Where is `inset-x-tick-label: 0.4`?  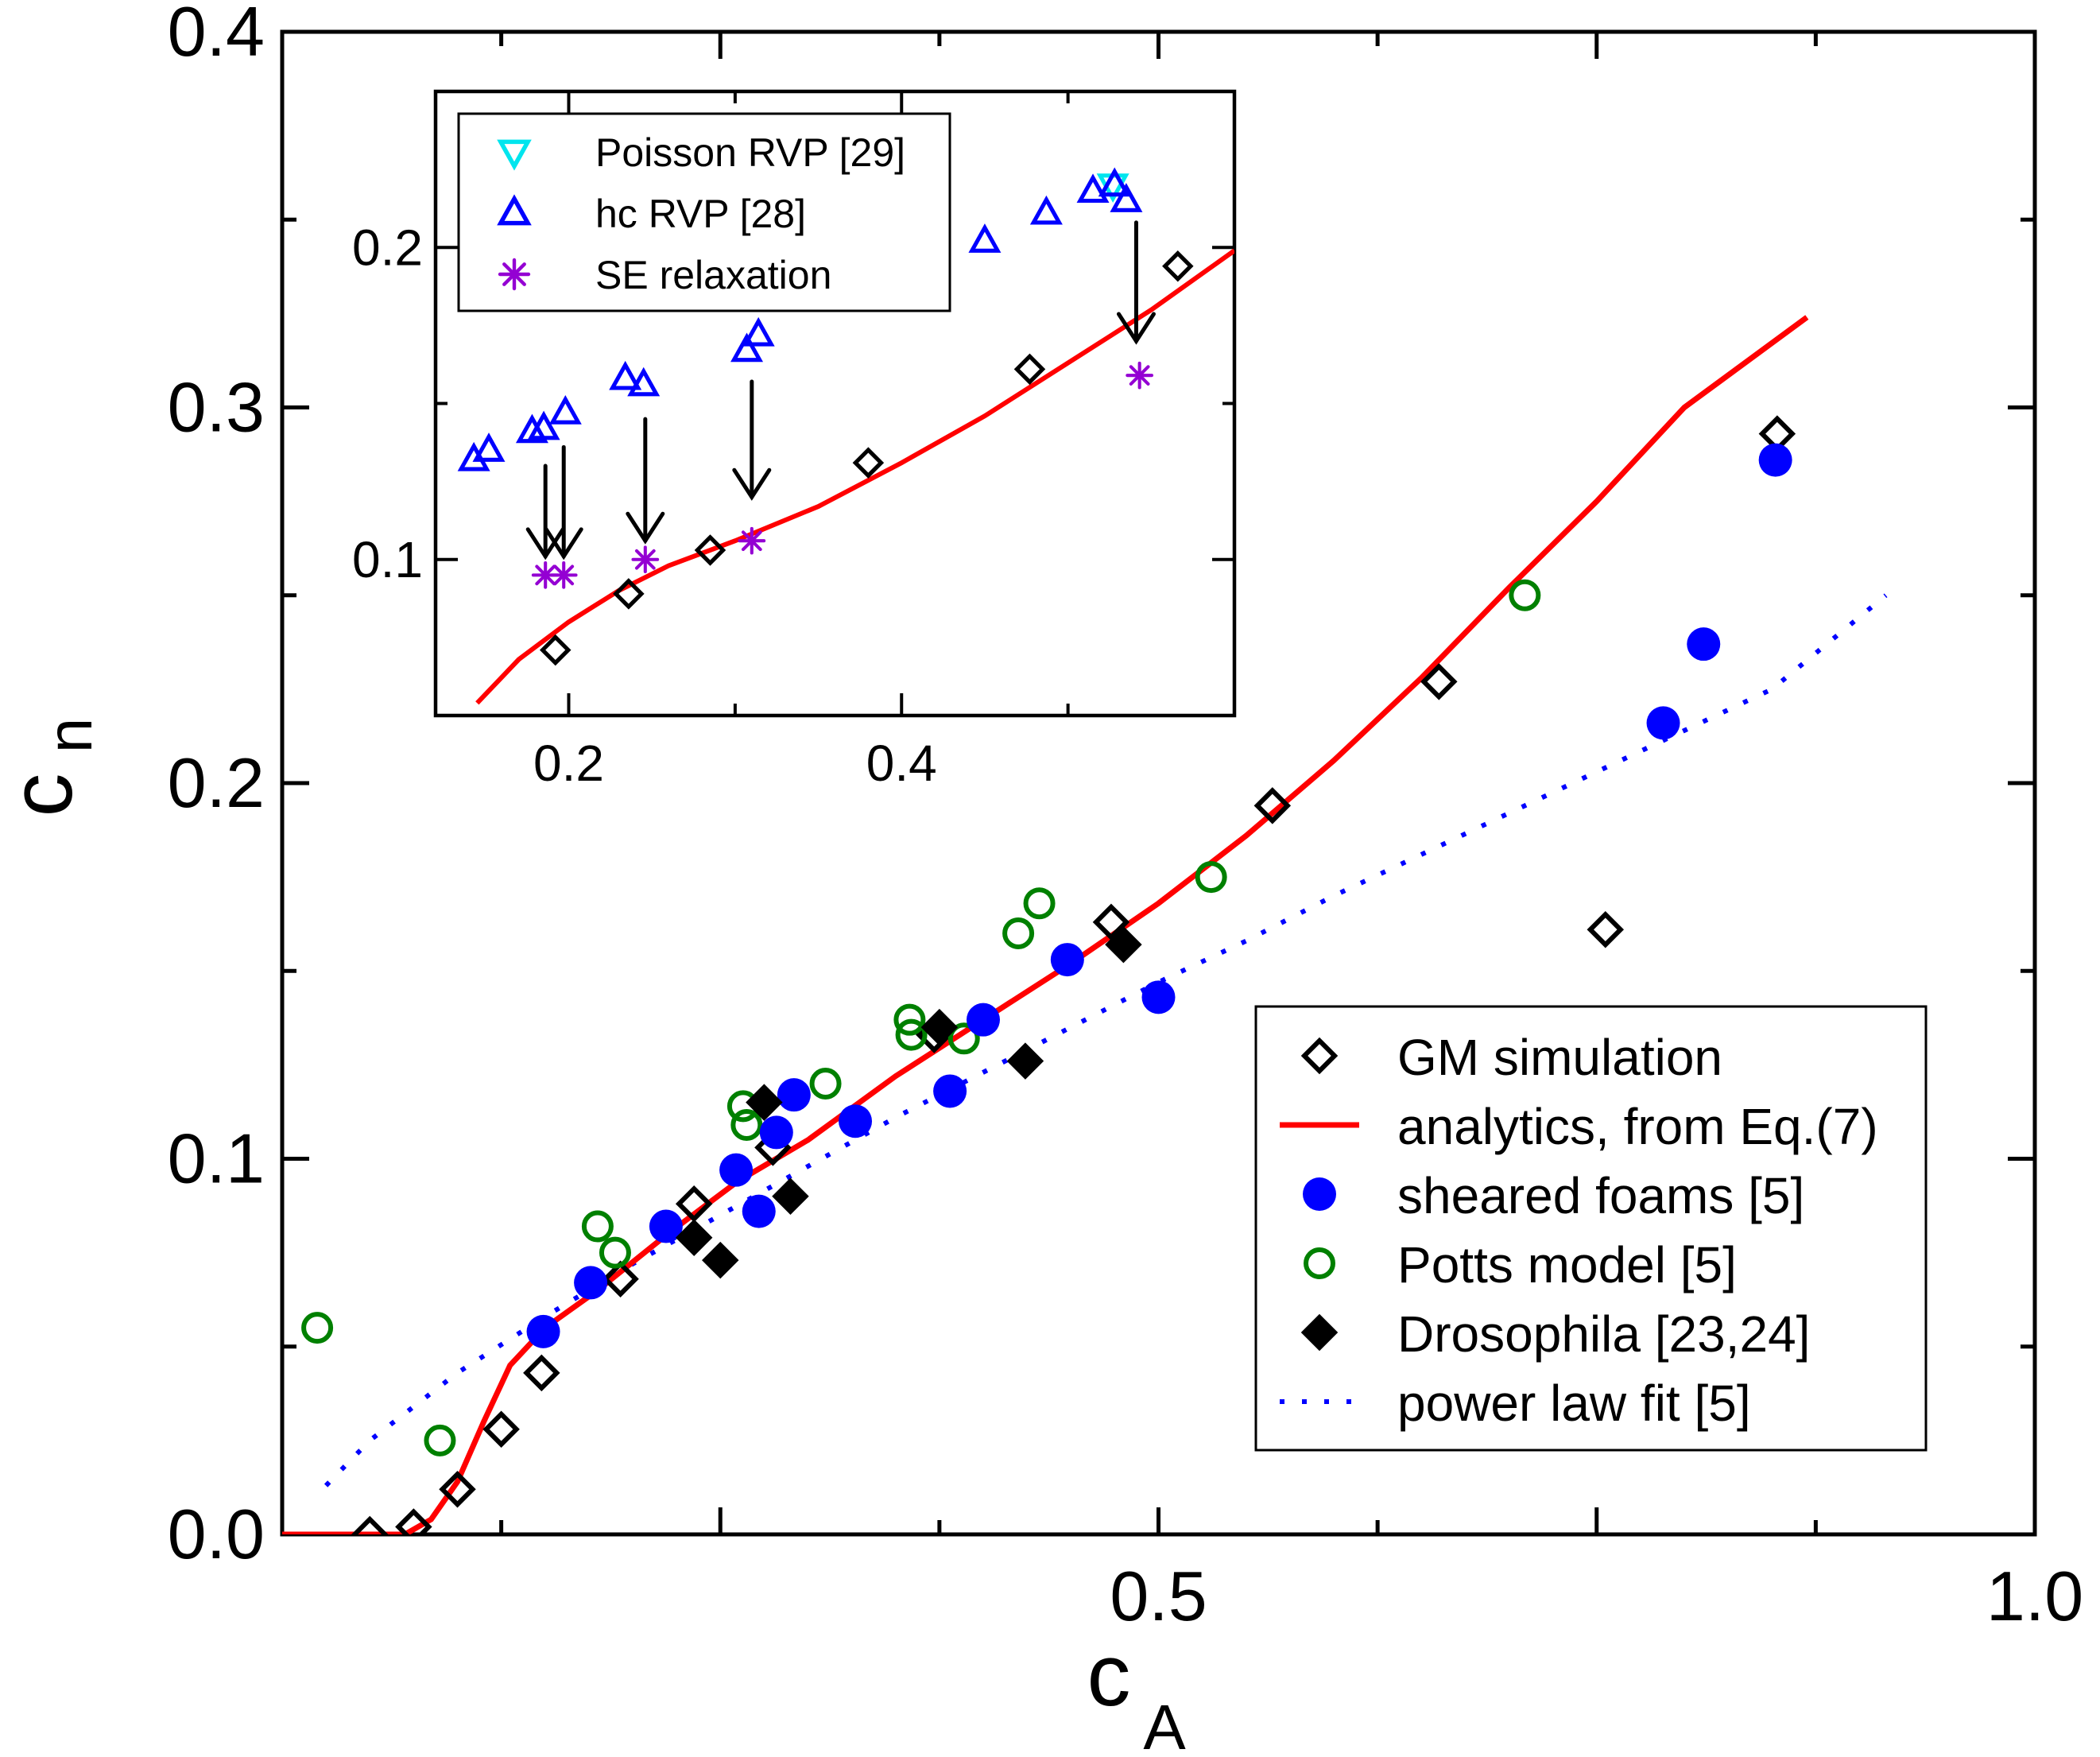 inset-x-tick-label: 0.4 is located at coordinates (902, 763).